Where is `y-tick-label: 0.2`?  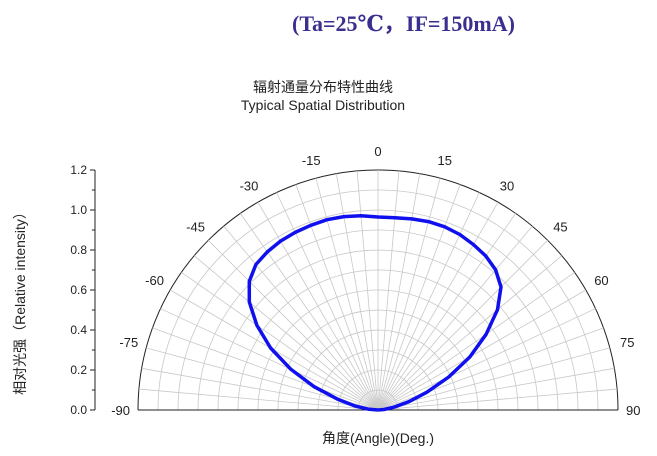 y-tick-label: 0.2 is located at coordinates (78, 370).